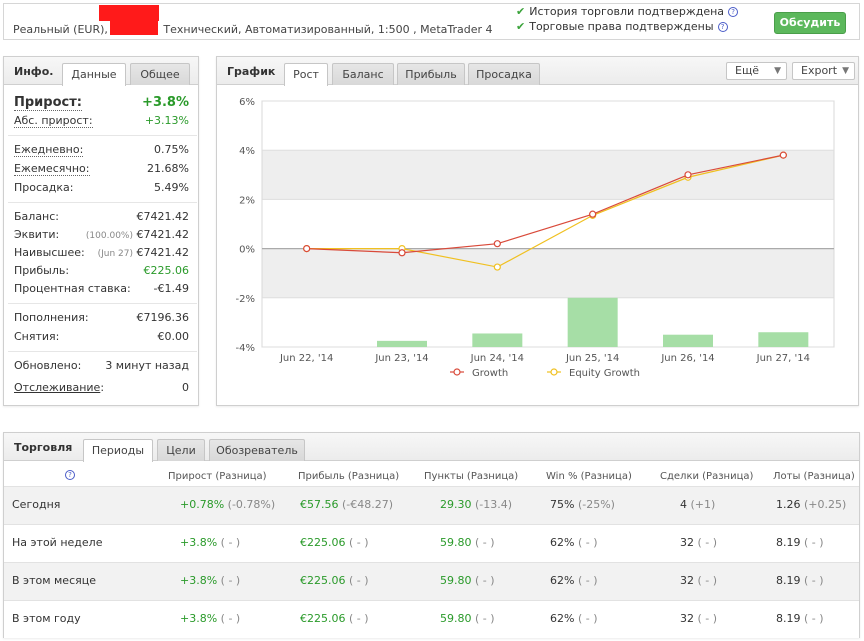 The width and height of the screenshot is (864, 641). I want to click on lots-value: 1.26, so click(788, 504).